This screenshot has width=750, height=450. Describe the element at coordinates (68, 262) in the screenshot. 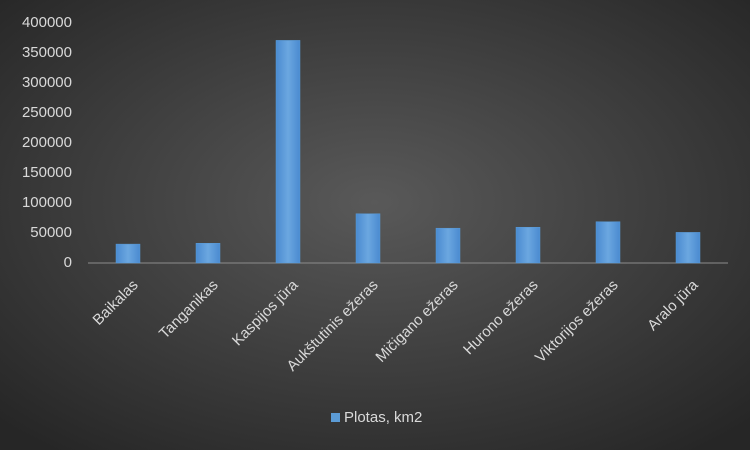

I see `y-tick-label: 0` at that location.